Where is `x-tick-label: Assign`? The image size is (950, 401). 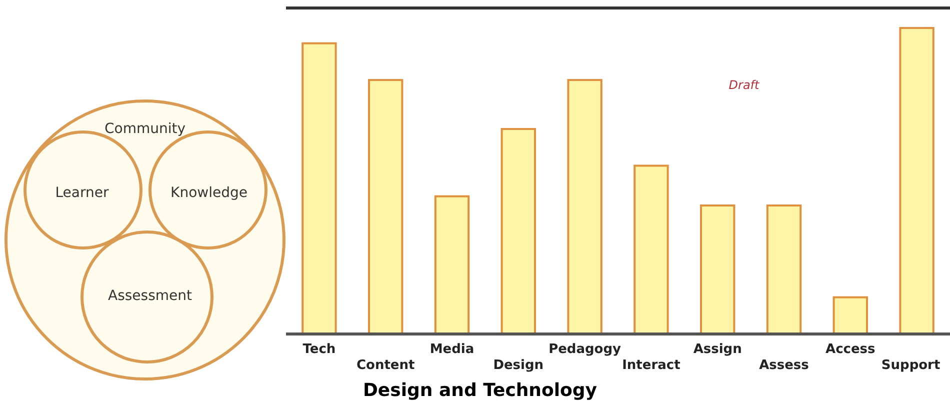
x-tick-label: Assign is located at coordinates (717, 349).